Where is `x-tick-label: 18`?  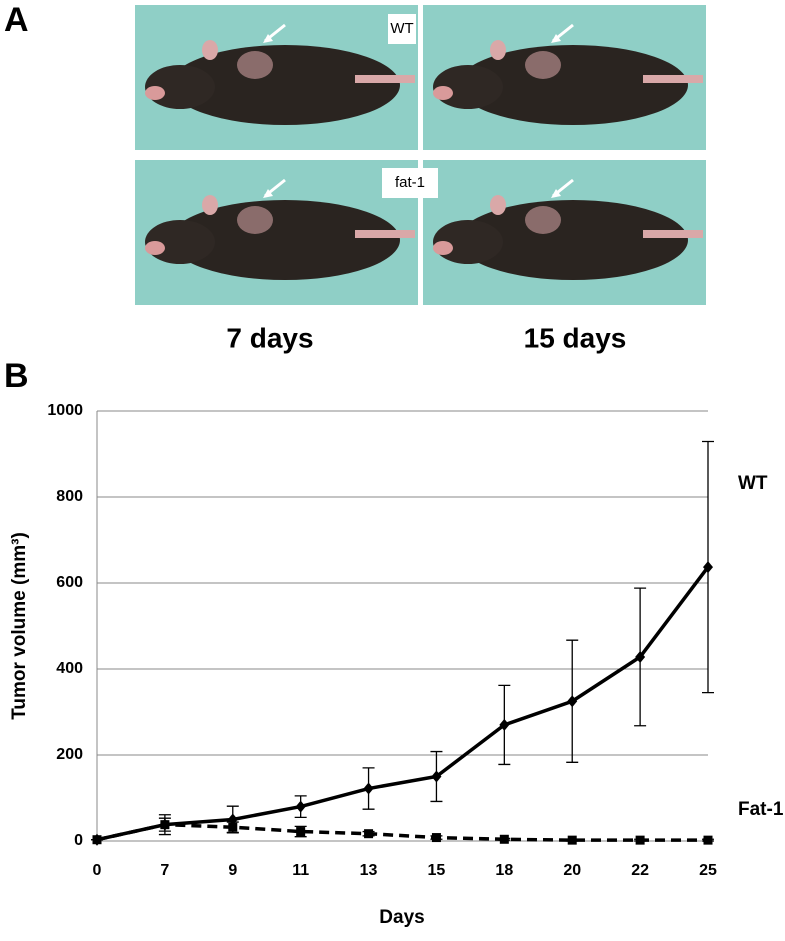
x-tick-label: 18 is located at coordinates (504, 870).